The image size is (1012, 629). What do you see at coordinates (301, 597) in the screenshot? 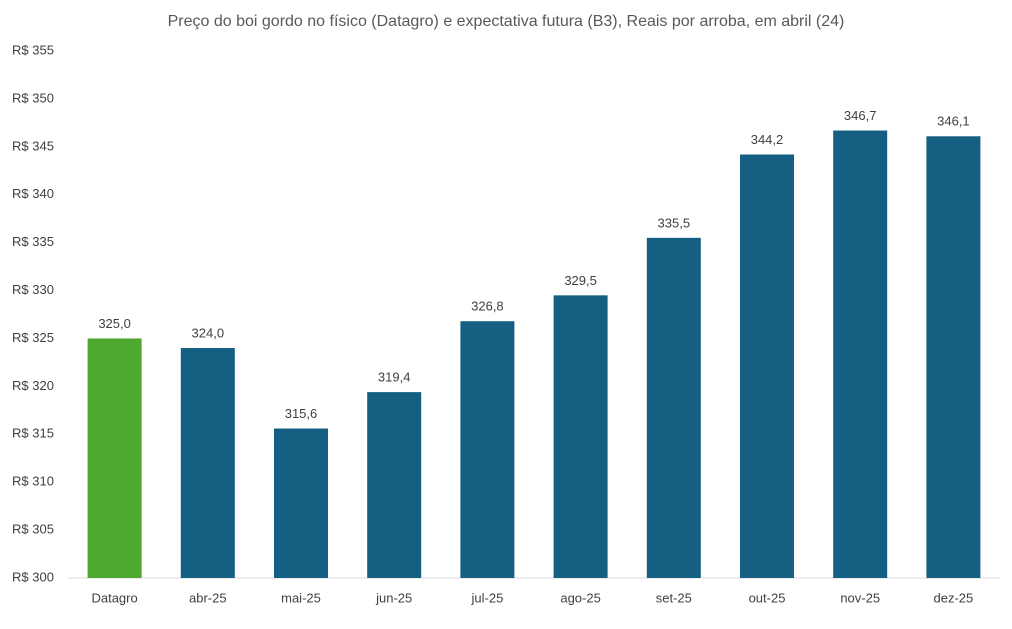
I see `x-tick-label: mai-25` at bounding box center [301, 597].